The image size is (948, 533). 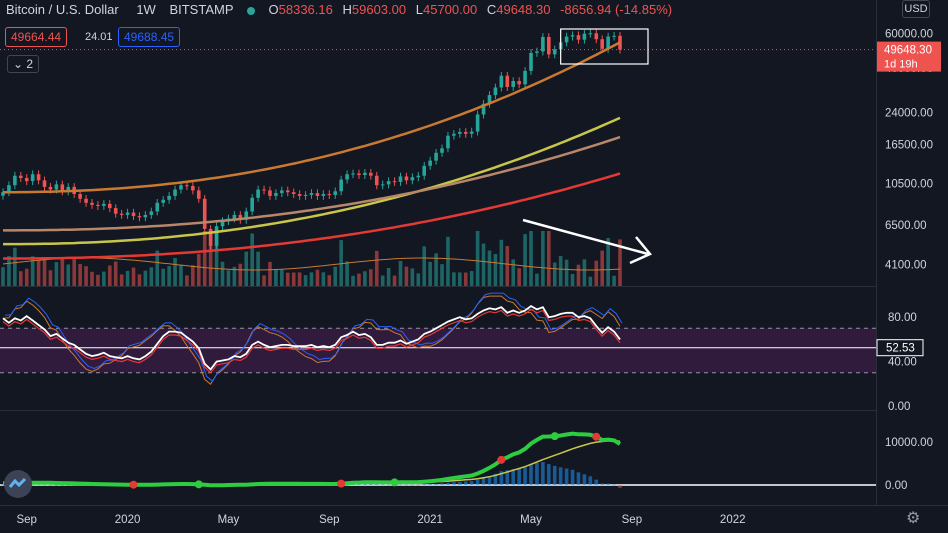 What do you see at coordinates (311, 264) in the screenshot?
I see `volume-ma-line` at bounding box center [311, 264].